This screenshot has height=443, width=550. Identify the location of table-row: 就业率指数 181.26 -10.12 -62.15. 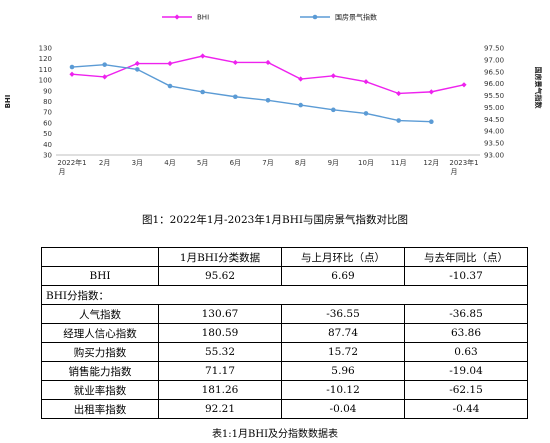
(284, 390).